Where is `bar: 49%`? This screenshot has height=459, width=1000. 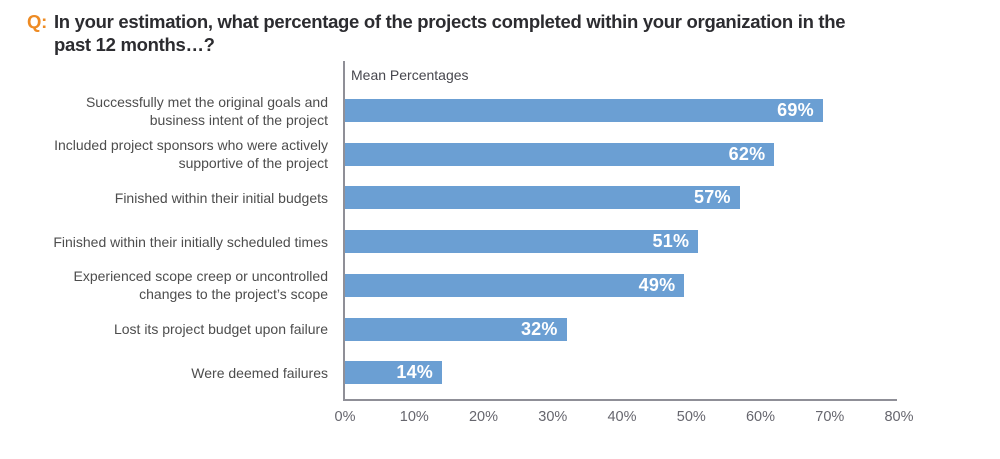
bar: 49% is located at coordinates (515, 285).